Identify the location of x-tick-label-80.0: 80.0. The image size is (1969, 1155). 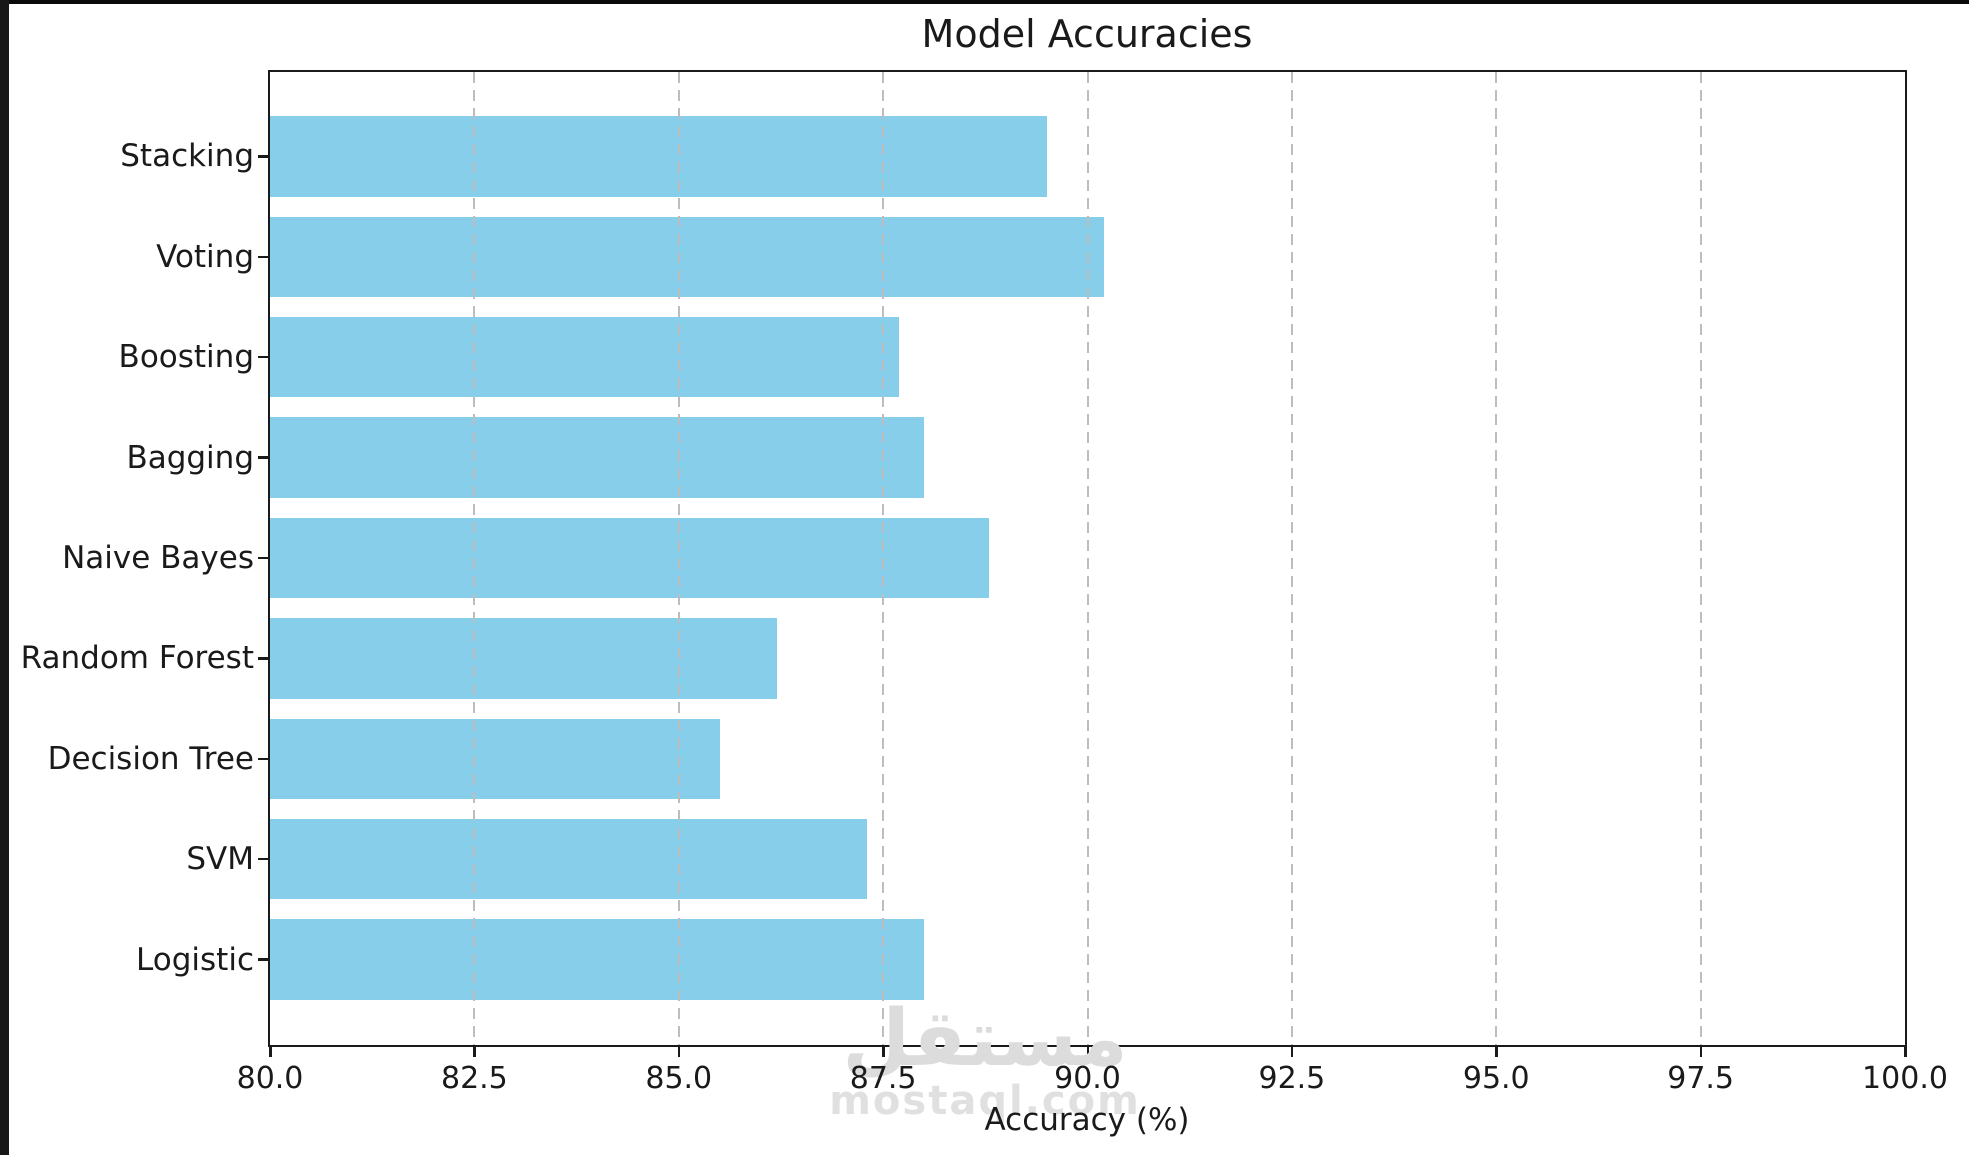
(270, 1078).